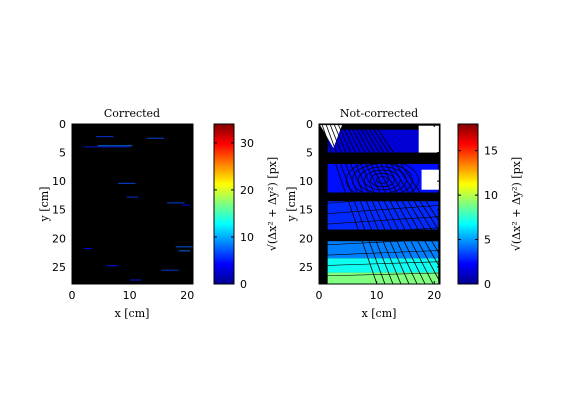 Image resolution: width=561 pixels, height=420 pixels. I want to click on corrected-xtick-label: 10, so click(130, 295).